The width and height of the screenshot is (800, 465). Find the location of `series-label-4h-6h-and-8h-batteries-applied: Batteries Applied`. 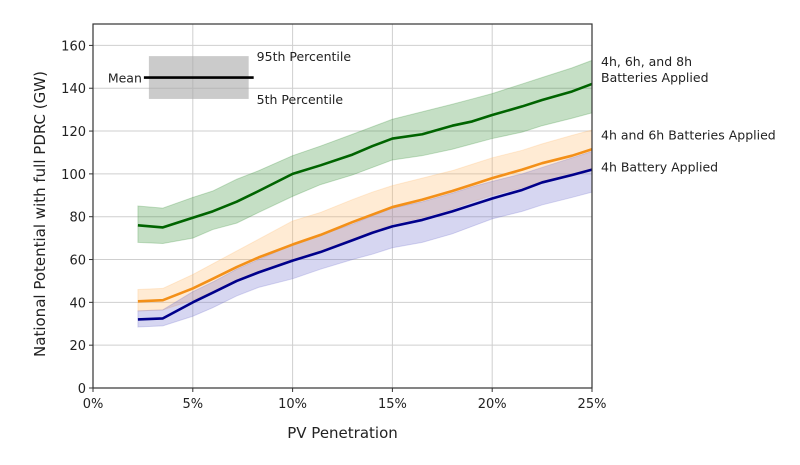

series-label-4h-6h-and-8h-batteries-applied: Batteries Applied is located at coordinates (655, 77).